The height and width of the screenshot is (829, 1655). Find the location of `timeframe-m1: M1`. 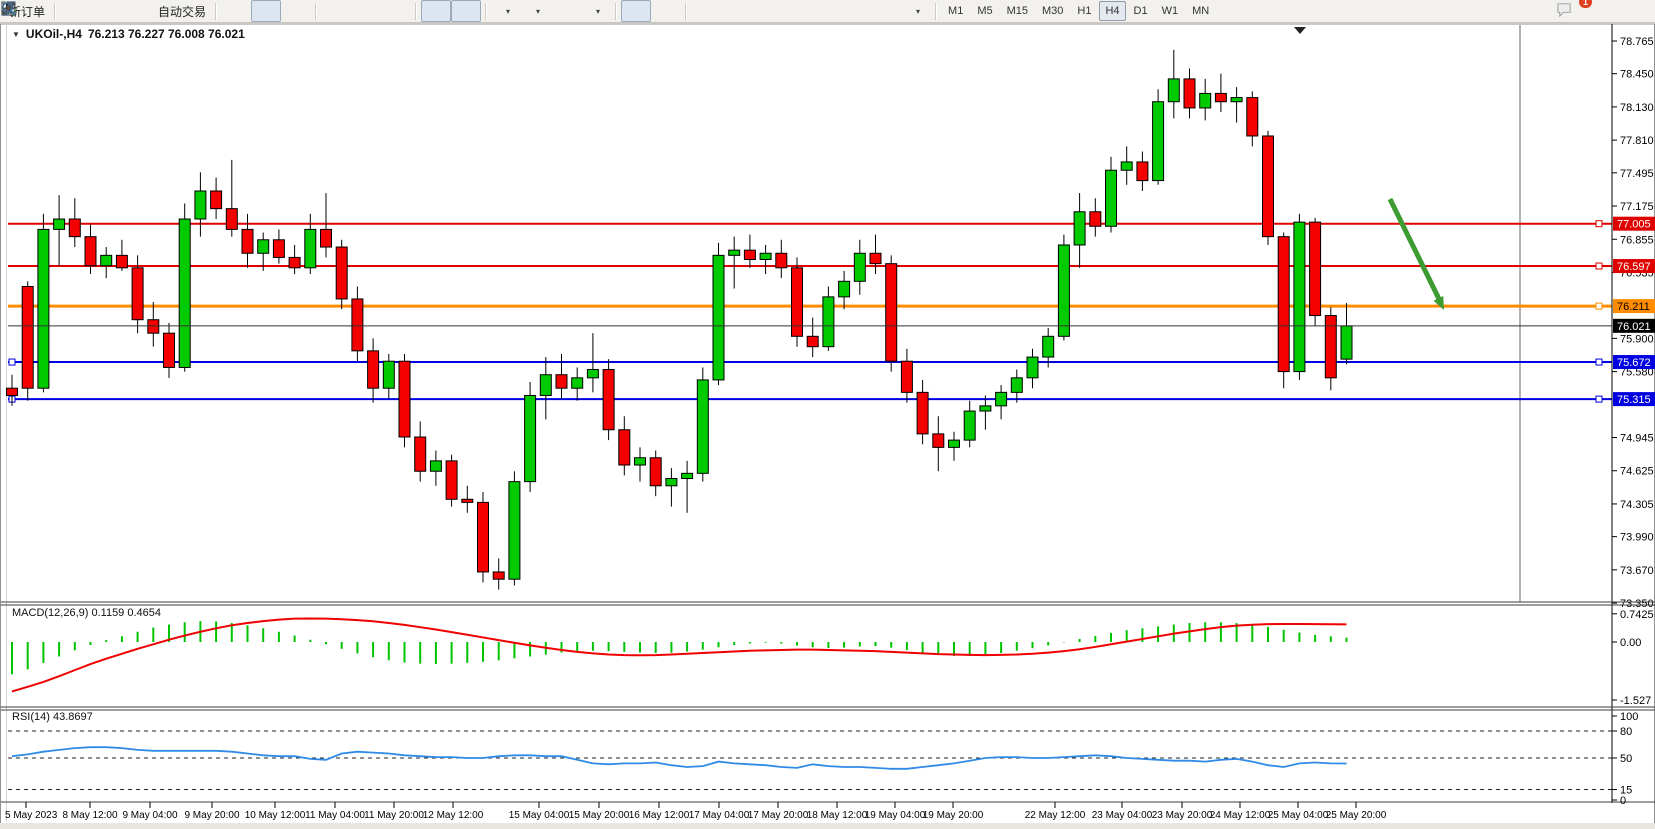

timeframe-m1: M1 is located at coordinates (956, 11).